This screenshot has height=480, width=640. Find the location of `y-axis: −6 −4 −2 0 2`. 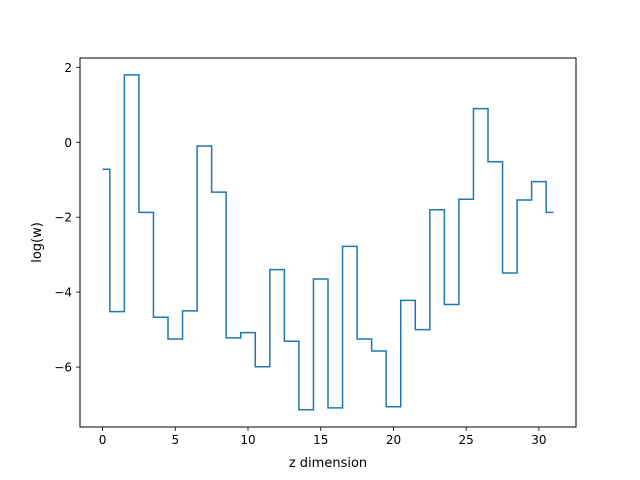

y-axis: −6 −4 −2 0 2 is located at coordinates (67, 218).